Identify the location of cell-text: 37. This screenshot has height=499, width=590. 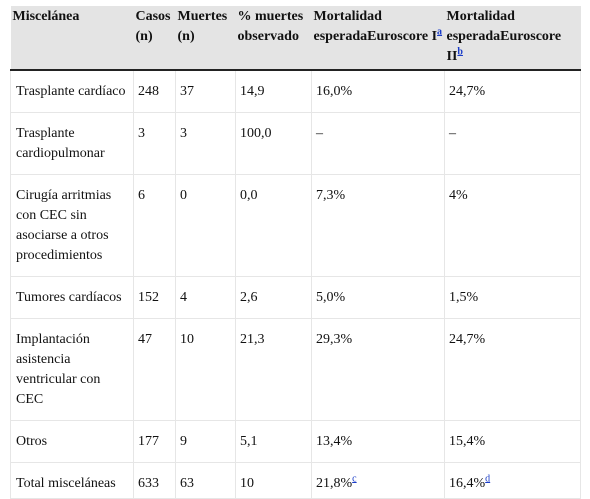
(187, 91).